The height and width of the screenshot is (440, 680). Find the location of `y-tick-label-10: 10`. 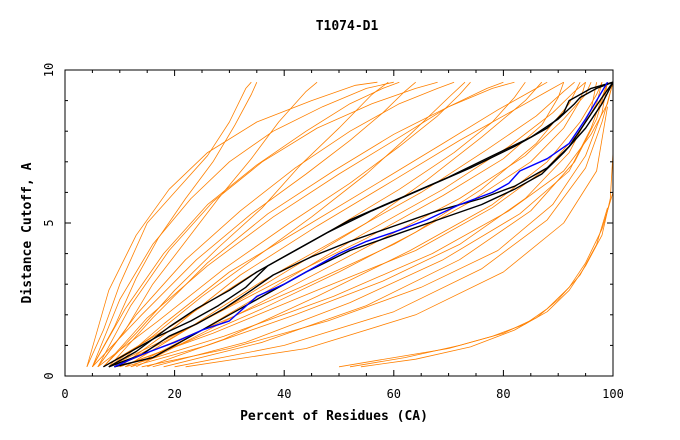

y-tick-label-10: 10 is located at coordinates (49, 70).